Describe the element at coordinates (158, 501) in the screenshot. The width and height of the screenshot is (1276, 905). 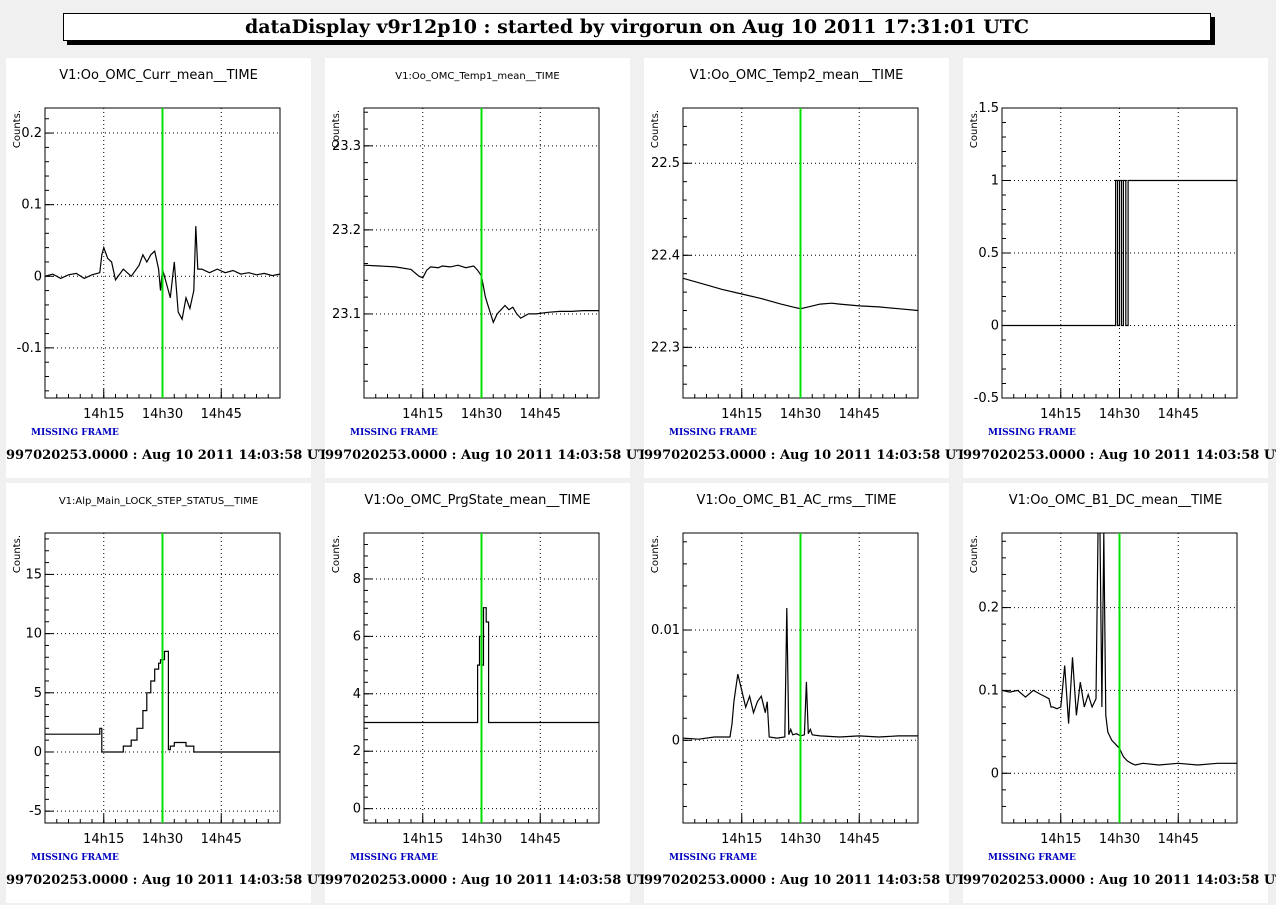
I see `chart-title: V1:Alp_Main_LOCK_STEP_STATUS__TIME` at that location.